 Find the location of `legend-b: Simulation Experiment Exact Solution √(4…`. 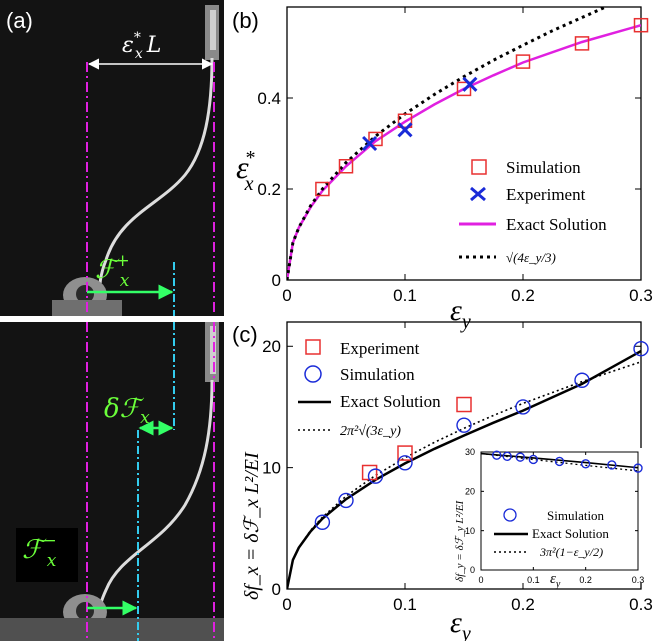

legend-b: Simulation Experiment Exact Solution √(4… is located at coordinates (533, 211).